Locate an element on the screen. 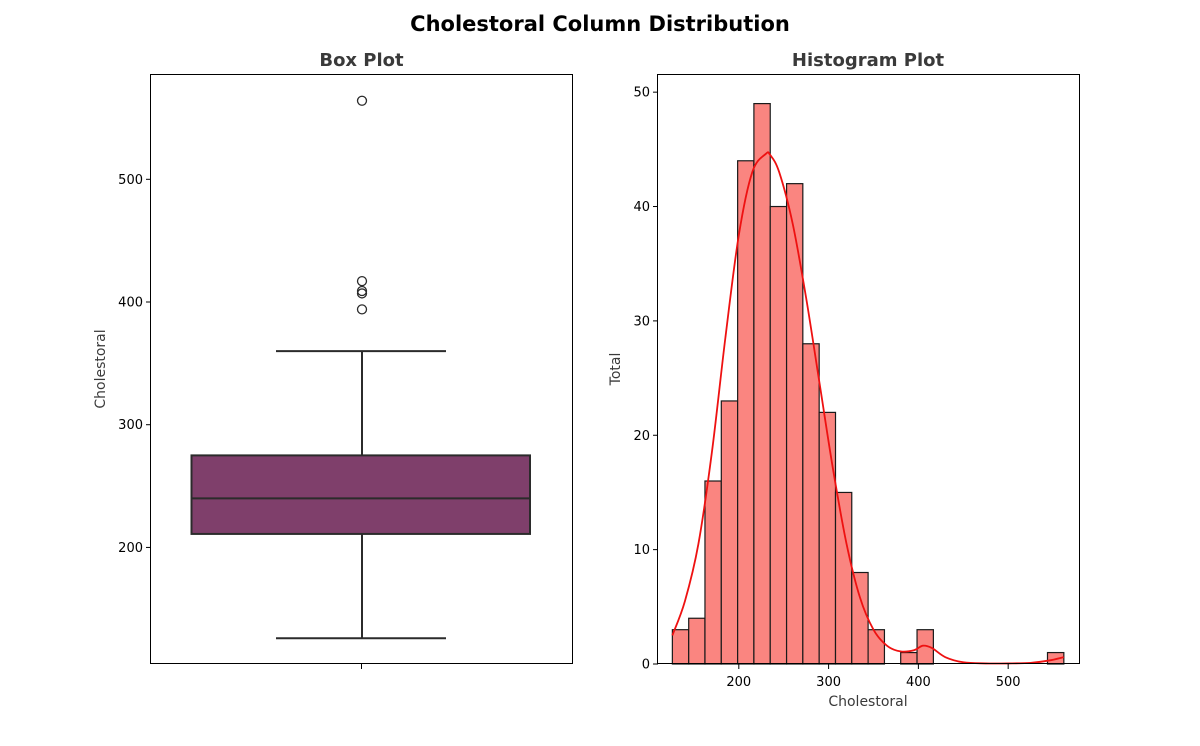 Image resolution: width=1200 pixels, height=746 pixels. histogram-ylabel: Total is located at coordinates (616, 370).